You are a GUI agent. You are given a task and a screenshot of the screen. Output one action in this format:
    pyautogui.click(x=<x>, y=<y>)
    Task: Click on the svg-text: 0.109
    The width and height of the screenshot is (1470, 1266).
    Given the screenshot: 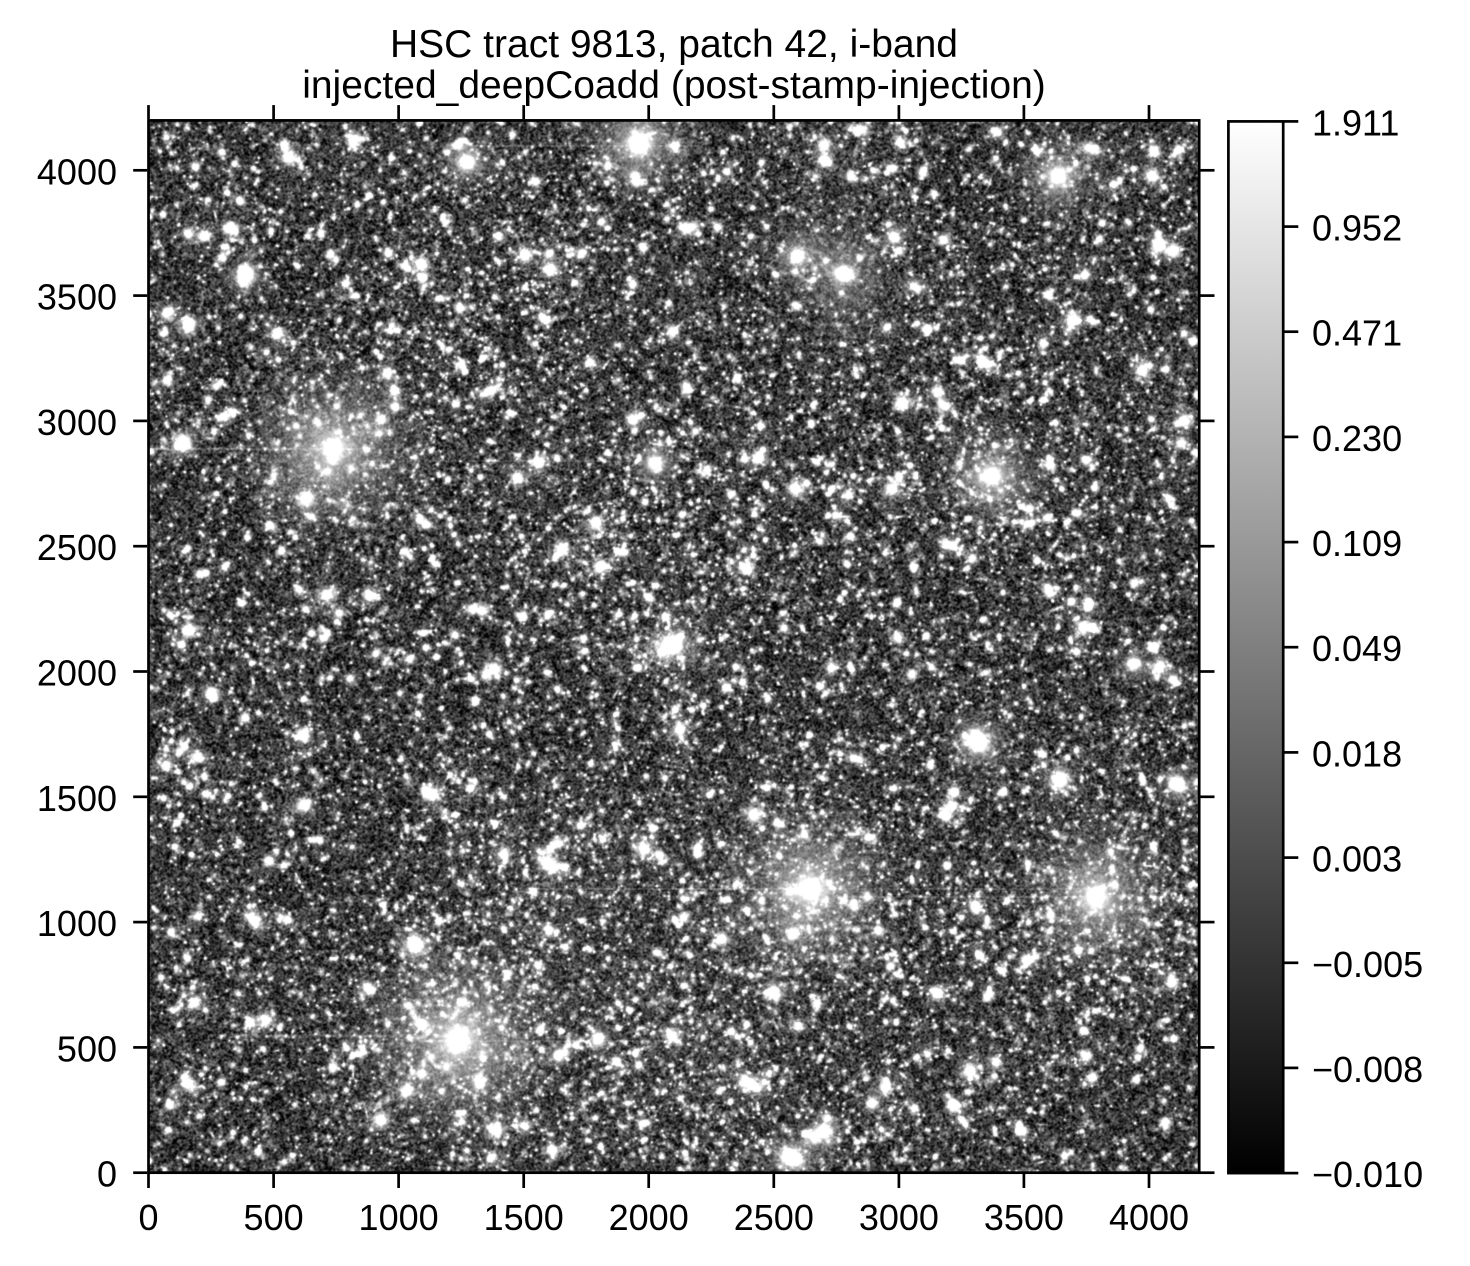 What is the action you would take?
    pyautogui.click(x=1357, y=543)
    